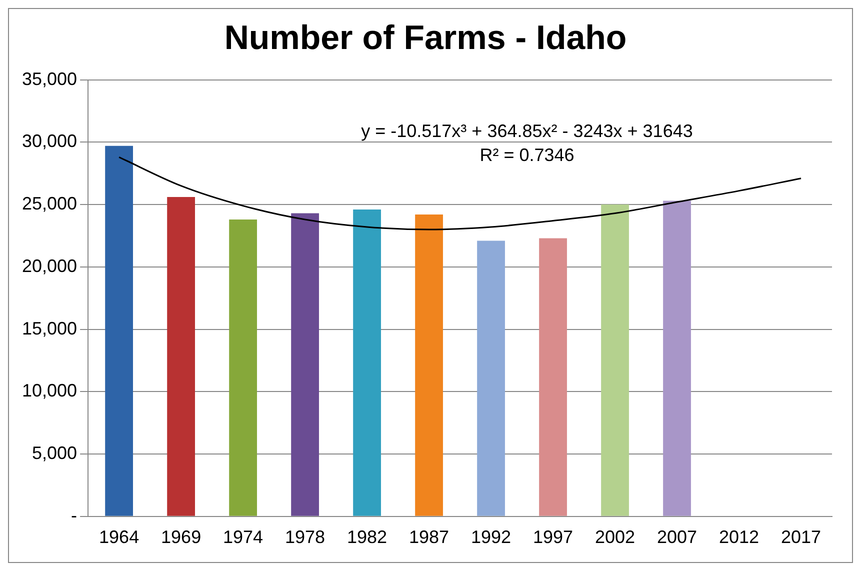 This screenshot has width=863, height=573. I want to click on x-tick-label: 1974, so click(243, 537).